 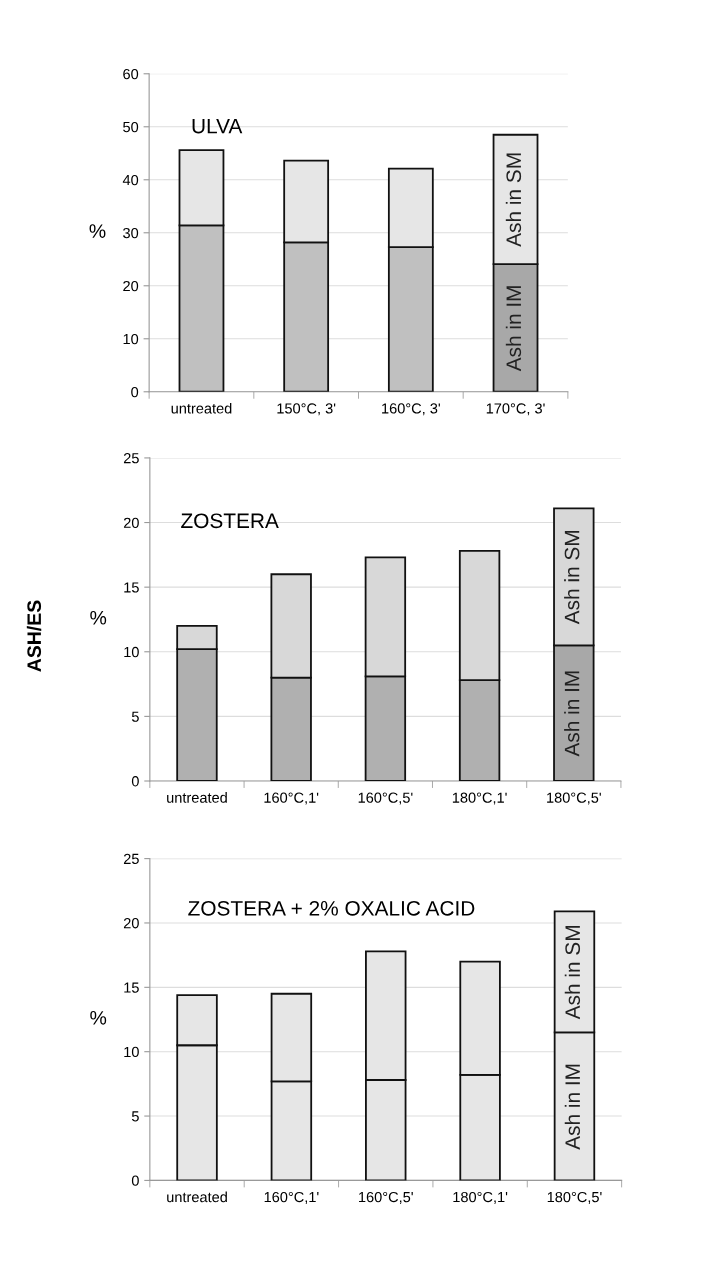 I want to click on x-tick-label: 150°C, 3', so click(x=306, y=409).